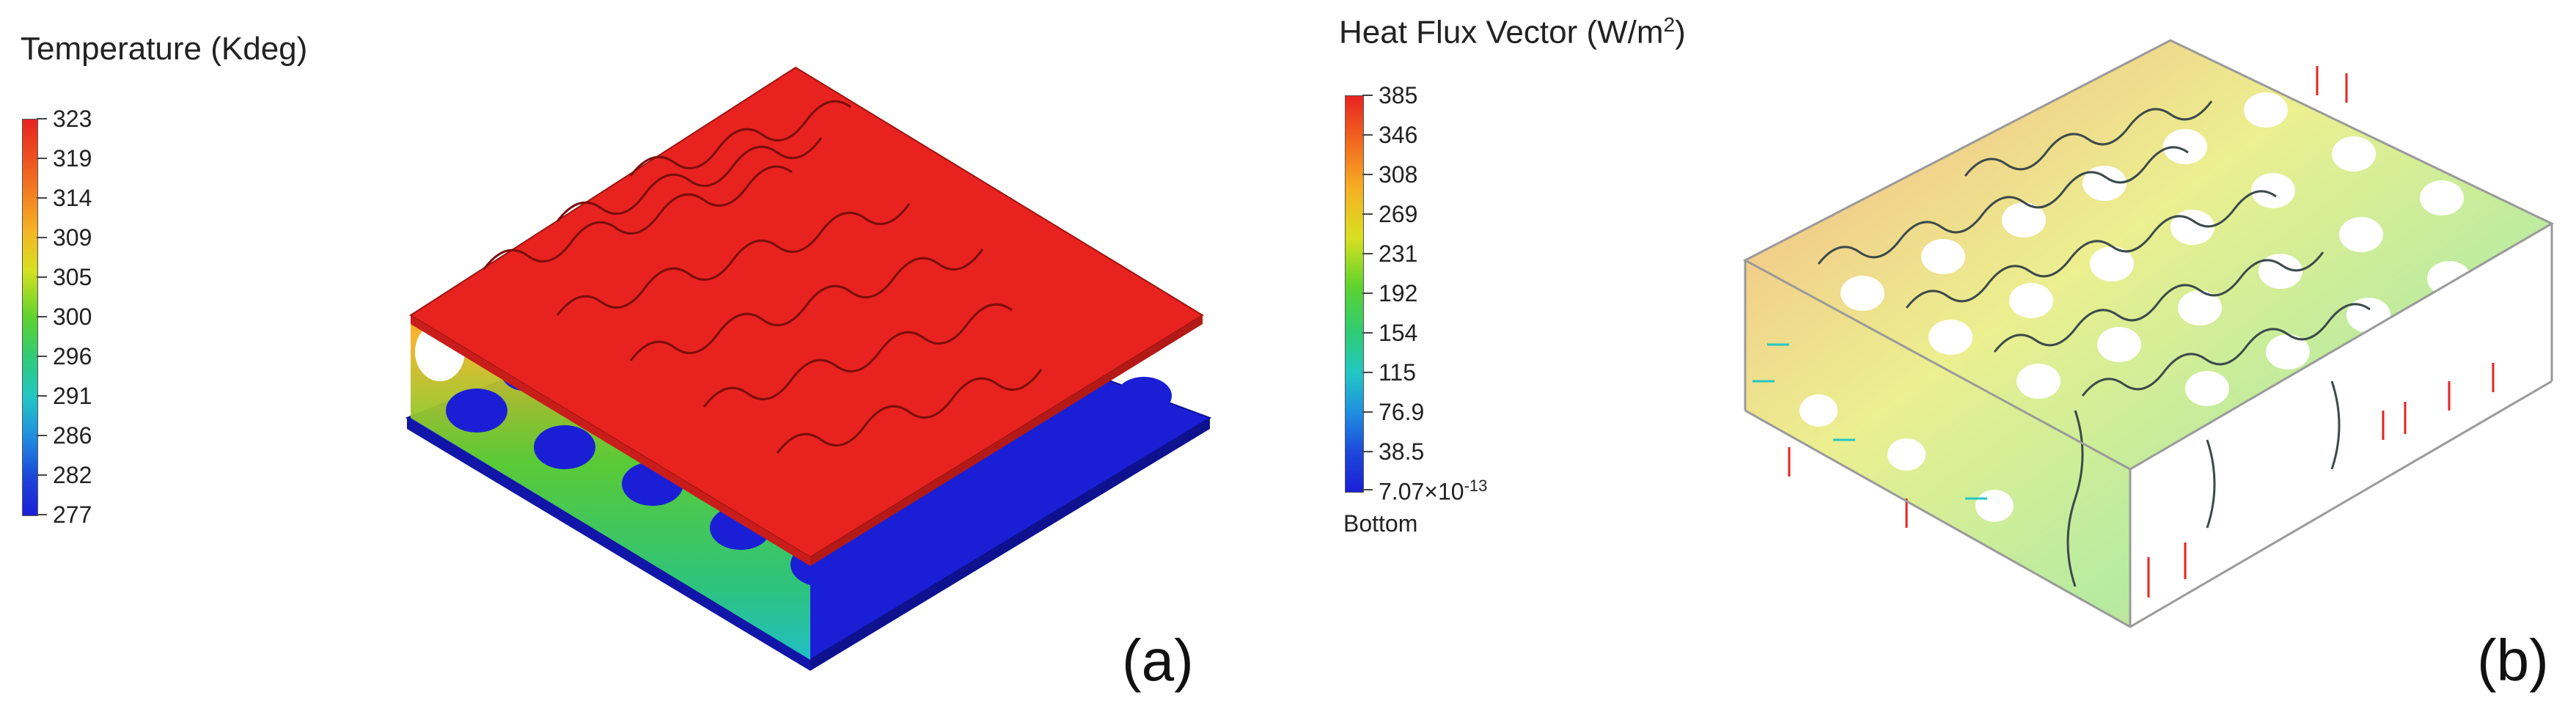 The height and width of the screenshot is (717, 2576). I want to click on heat-flux-tick: 385, so click(1390, 95).